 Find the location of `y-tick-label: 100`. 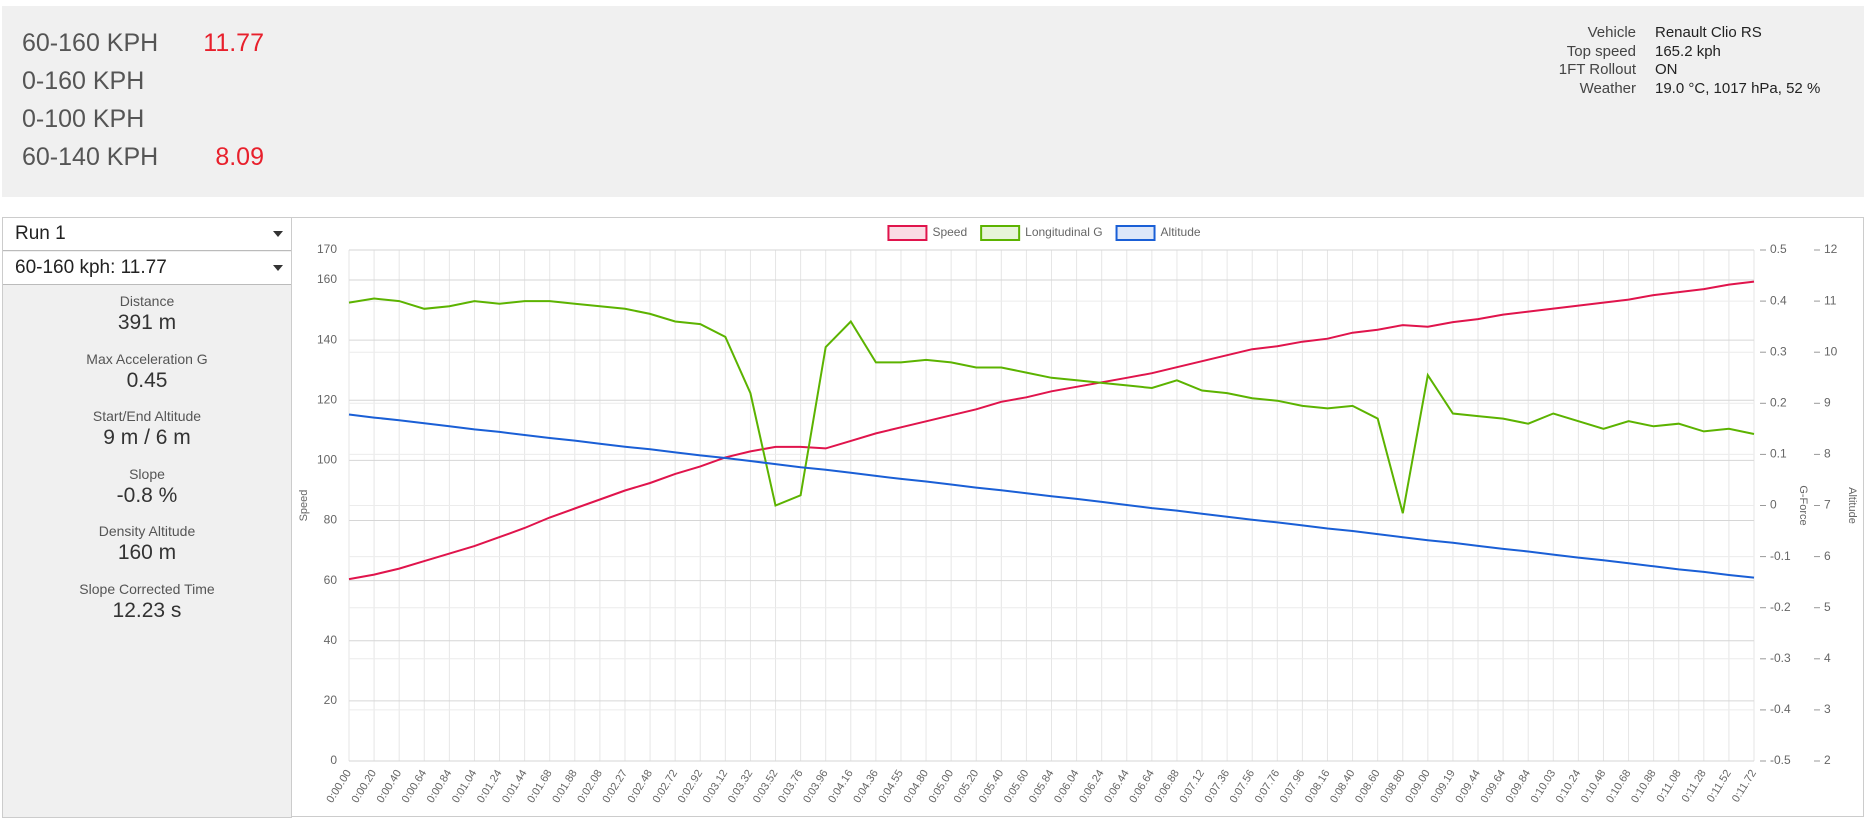

y-tick-label: 100 is located at coordinates (327, 460).